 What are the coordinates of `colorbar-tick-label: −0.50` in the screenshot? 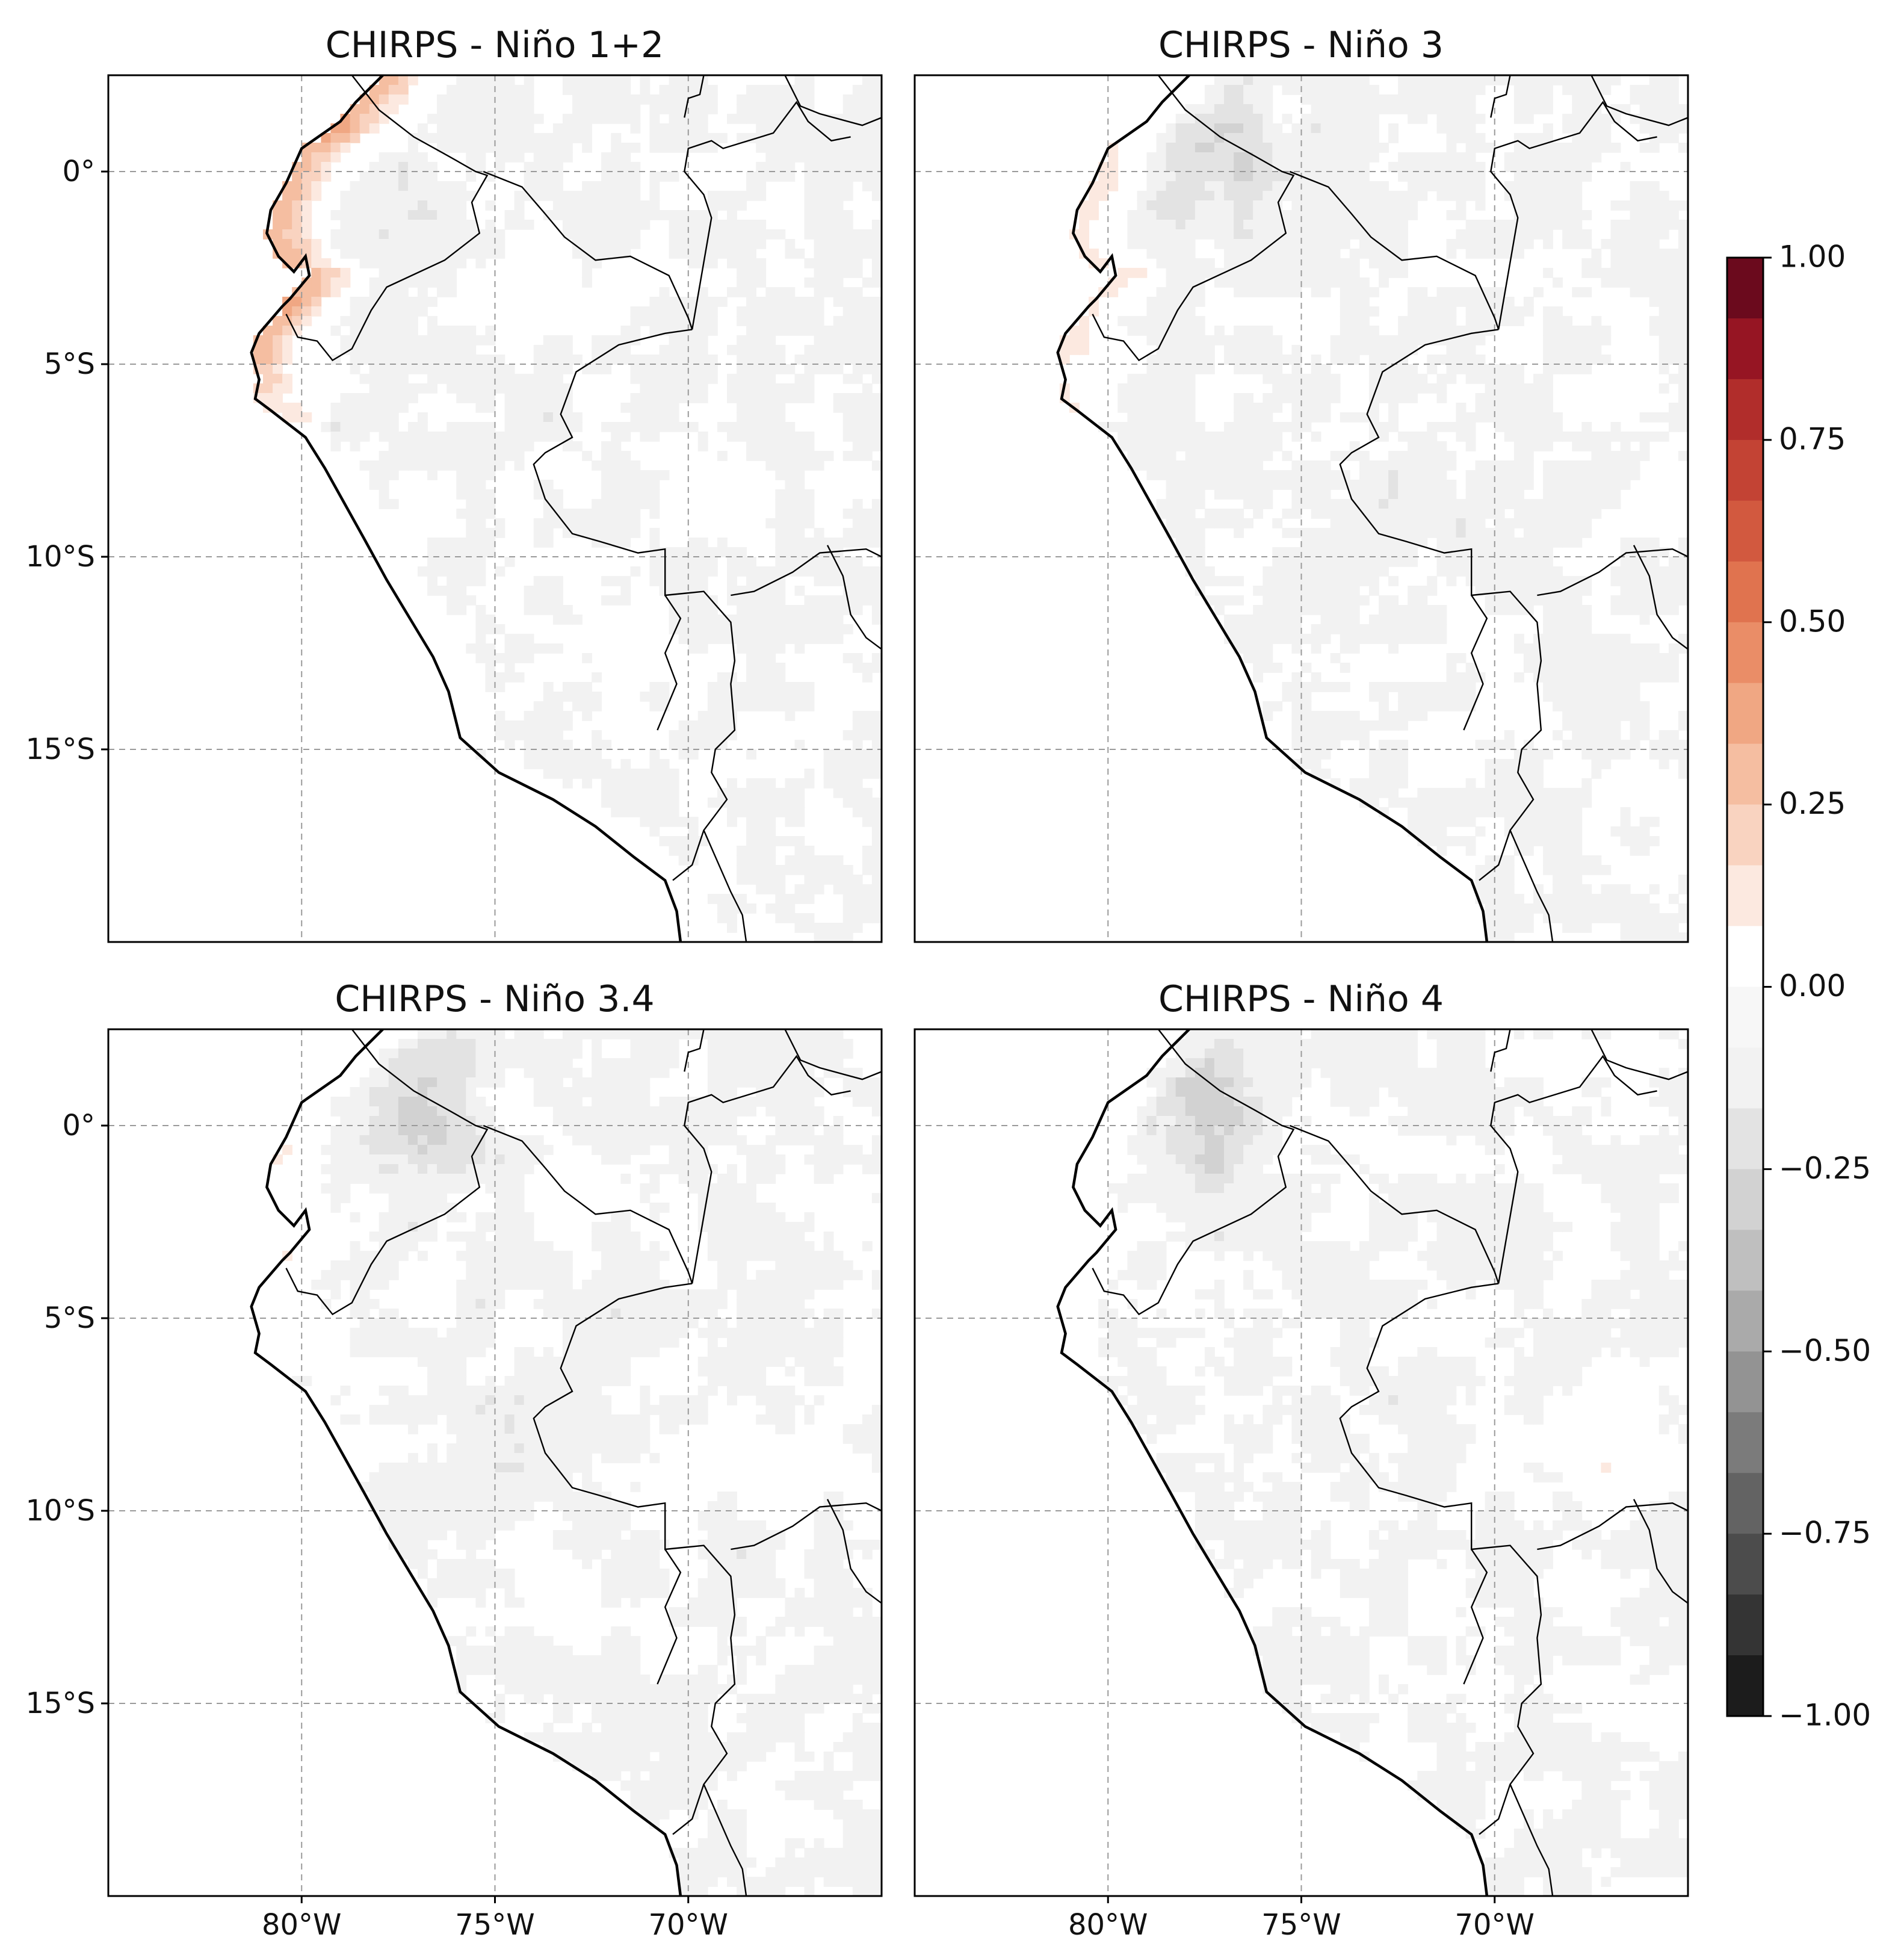 It's located at (1825, 1350).